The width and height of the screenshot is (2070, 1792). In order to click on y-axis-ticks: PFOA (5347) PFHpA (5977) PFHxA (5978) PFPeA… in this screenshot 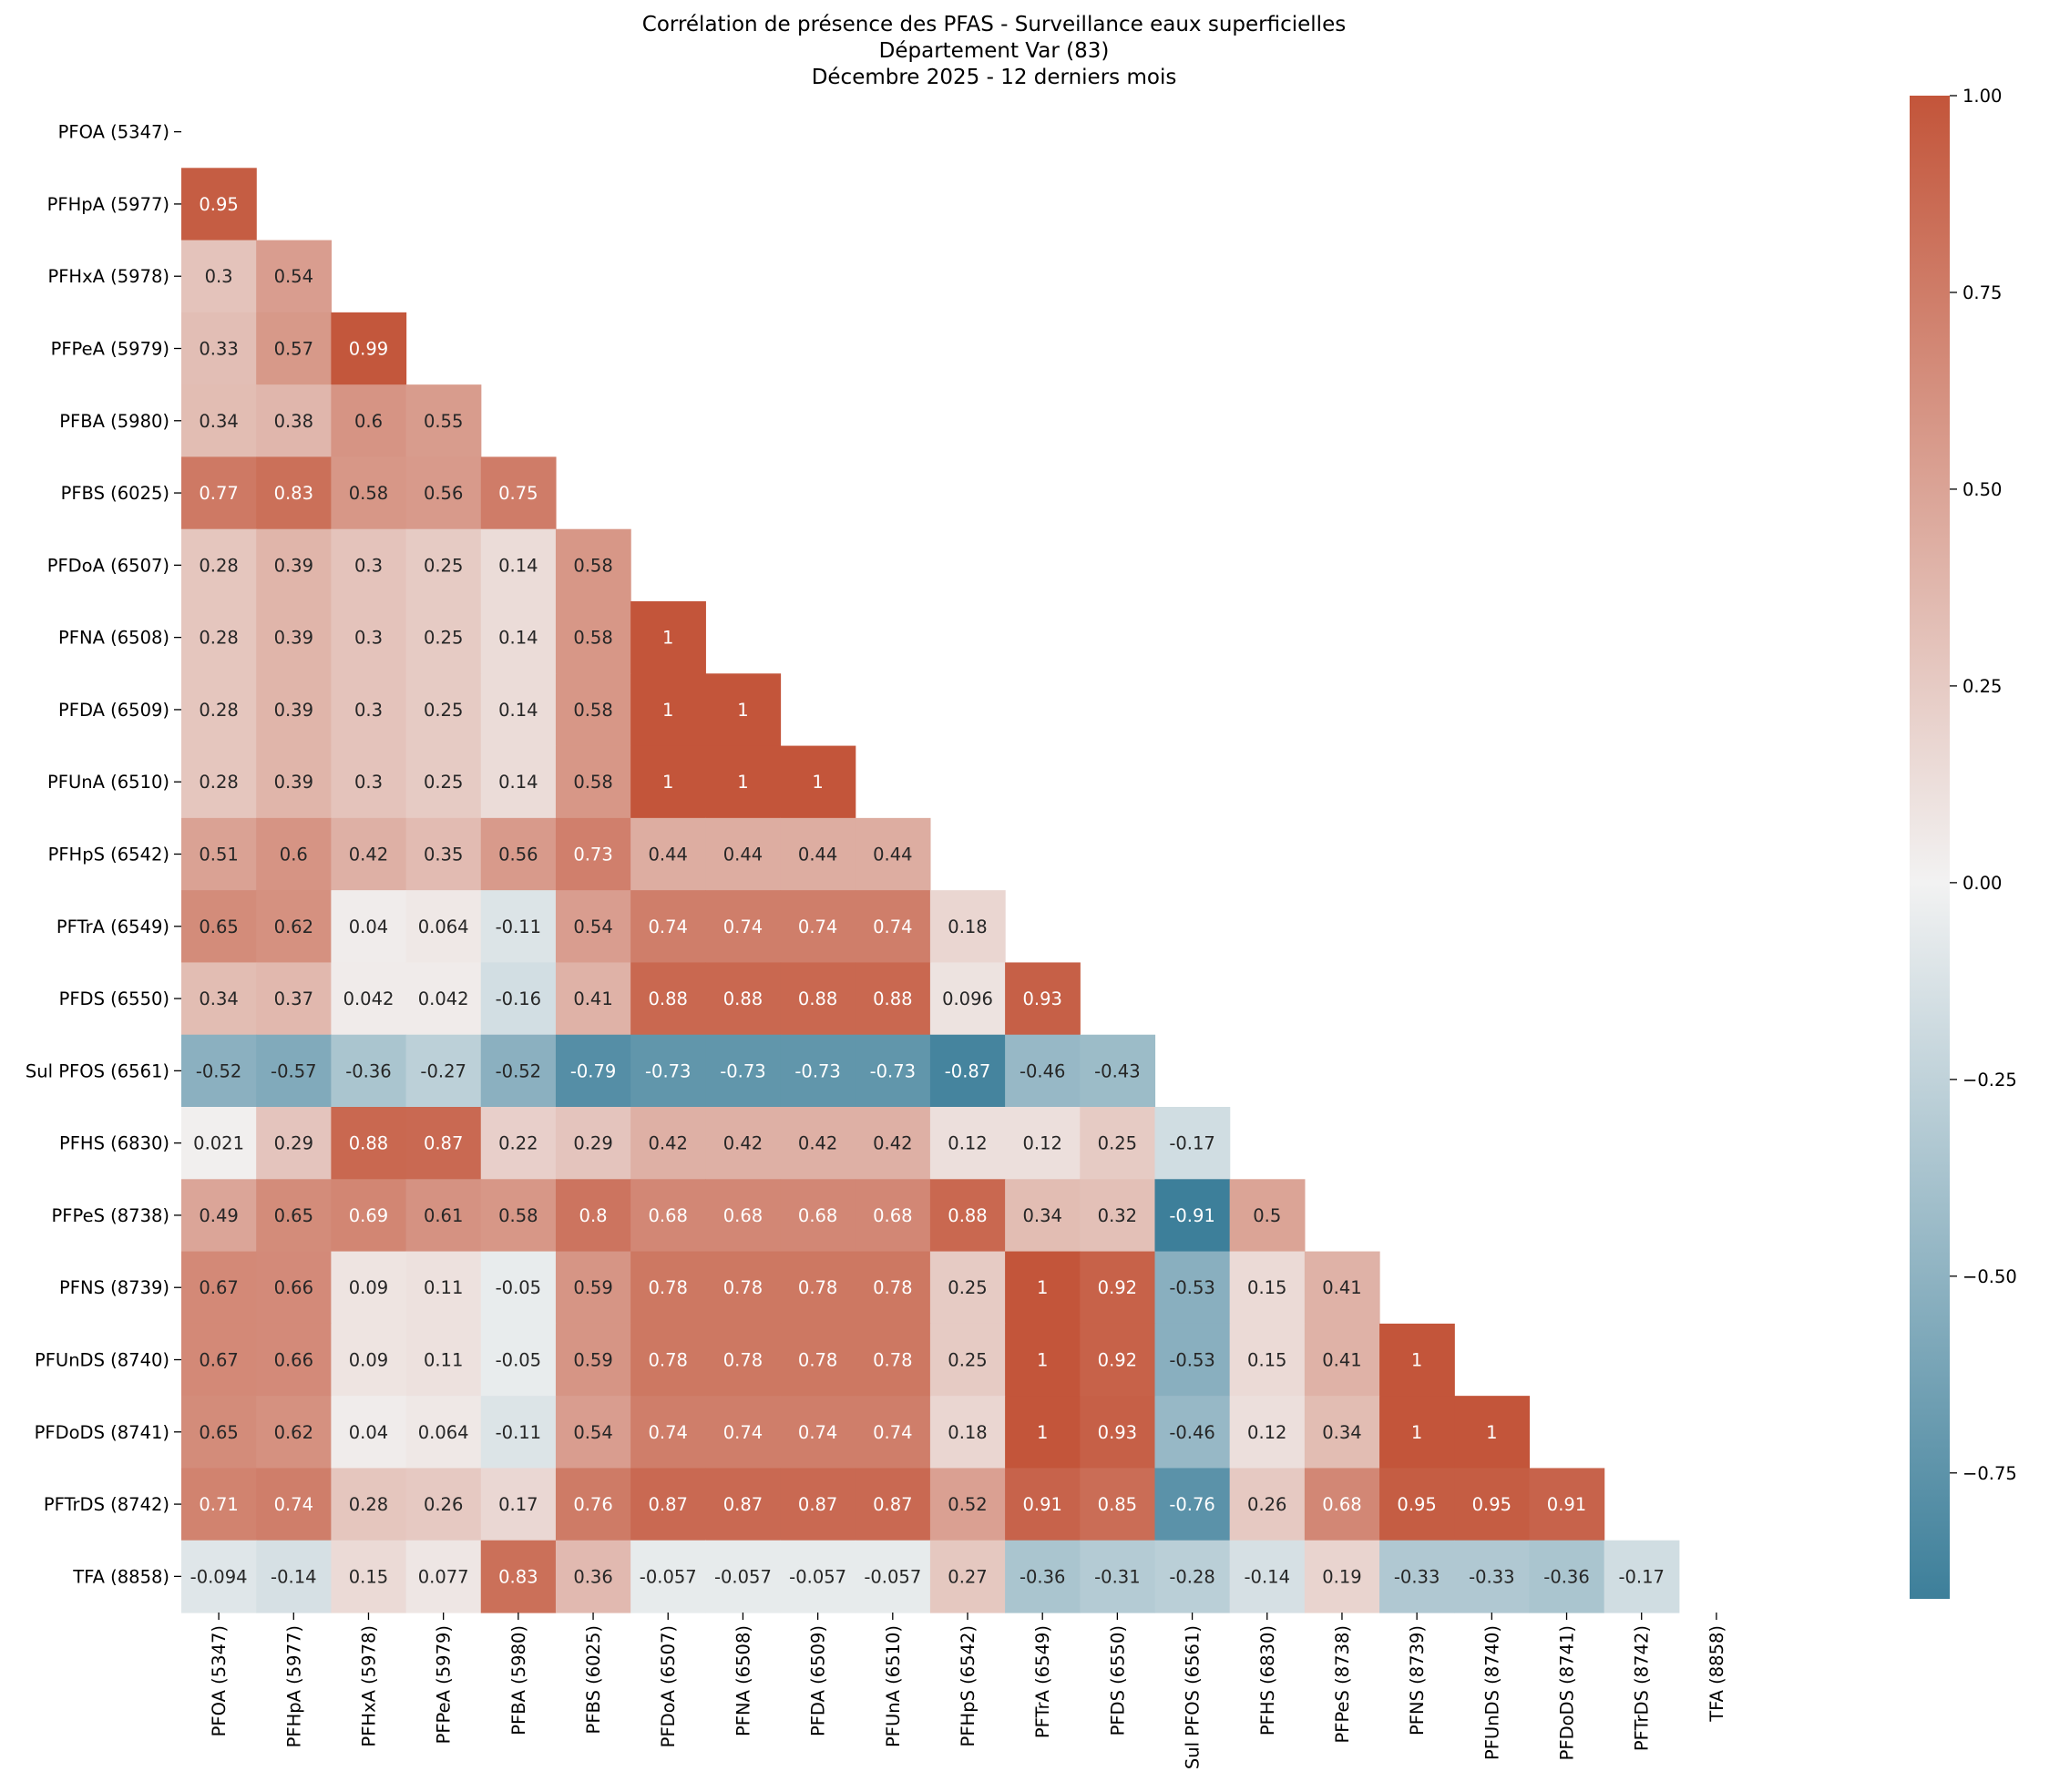, I will do `click(103, 854)`.